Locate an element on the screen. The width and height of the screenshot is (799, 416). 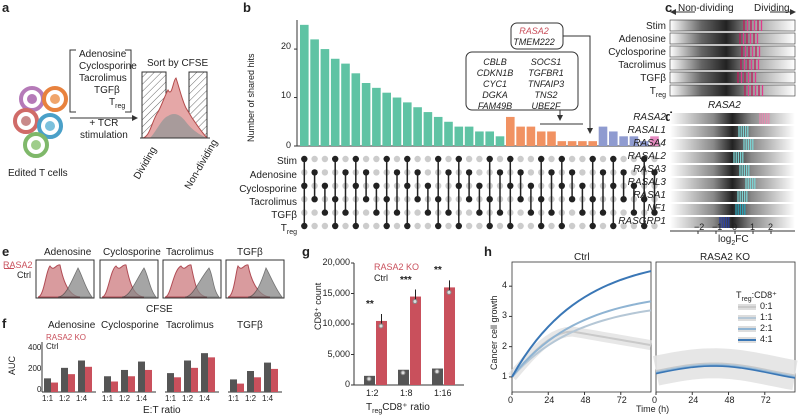
h-title-ko: RASA2 KO is located at coordinates (725, 257).